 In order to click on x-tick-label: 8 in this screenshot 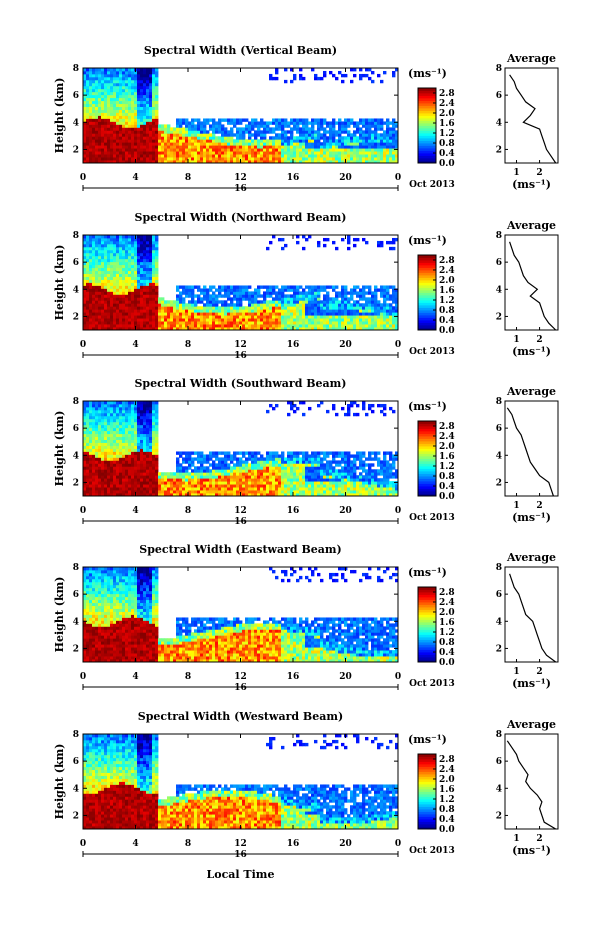, I will do `click(188, 511)`.